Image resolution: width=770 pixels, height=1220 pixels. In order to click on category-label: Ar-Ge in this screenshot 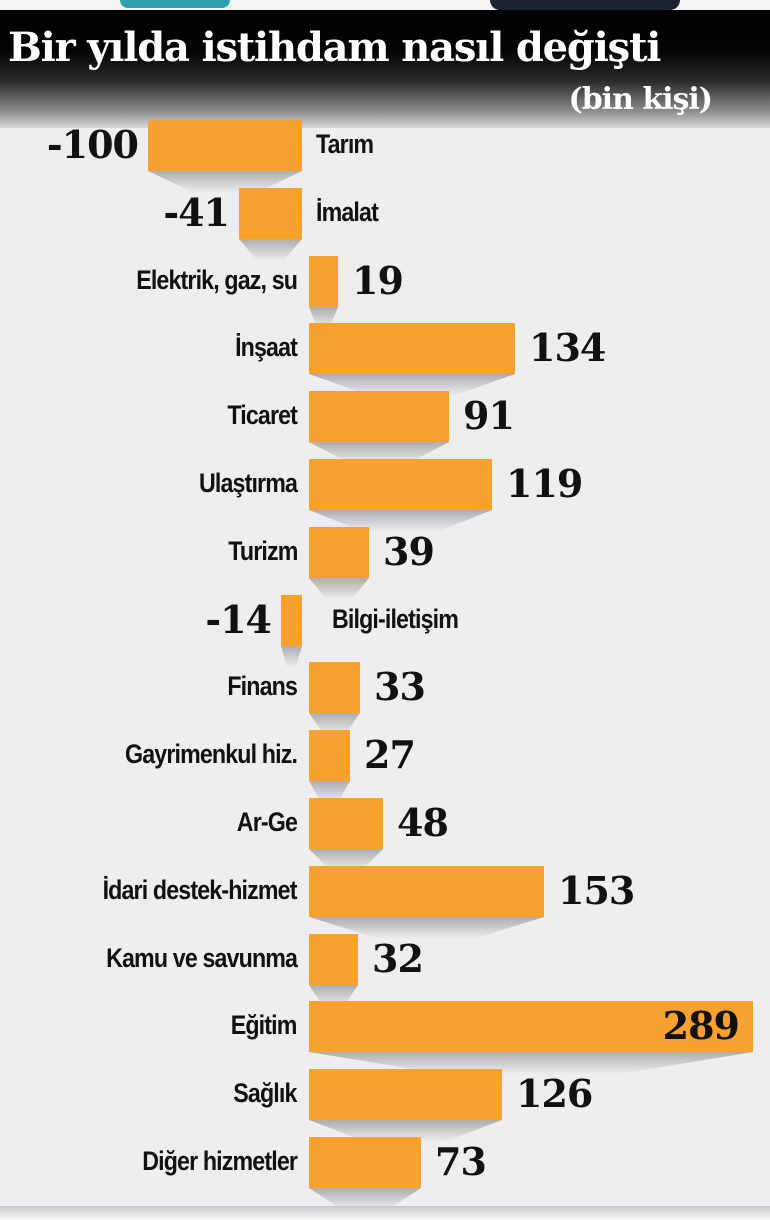, I will do `click(267, 822)`.